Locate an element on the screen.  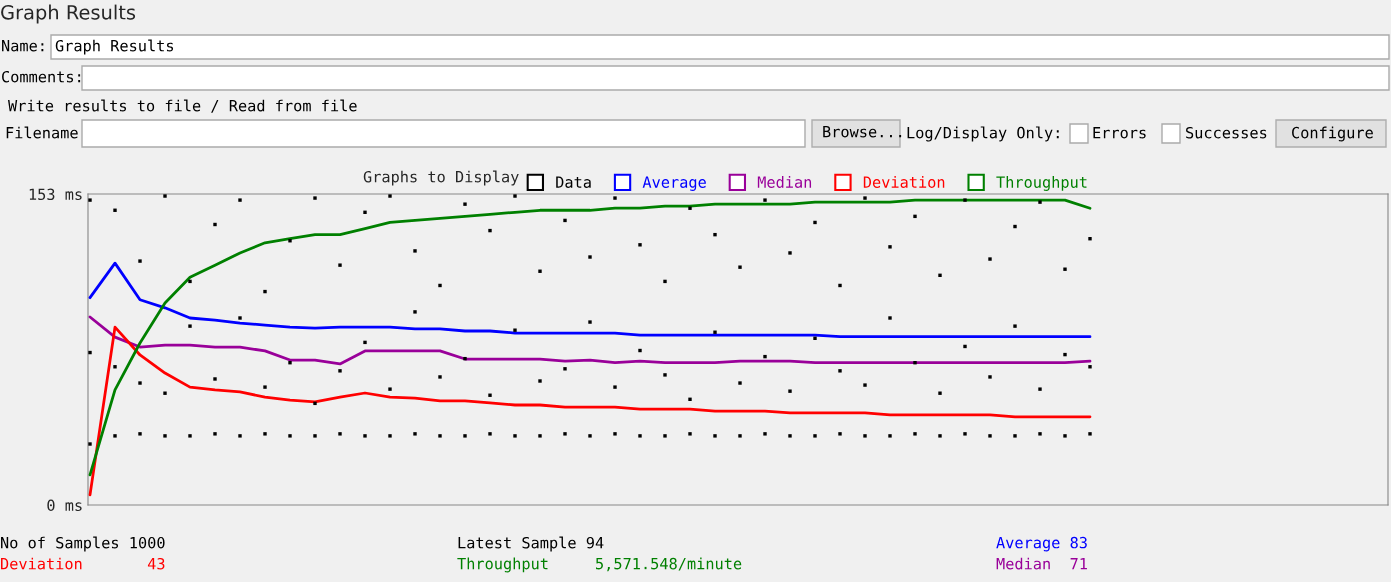
text: Median 71 is located at coordinates (1041, 563).